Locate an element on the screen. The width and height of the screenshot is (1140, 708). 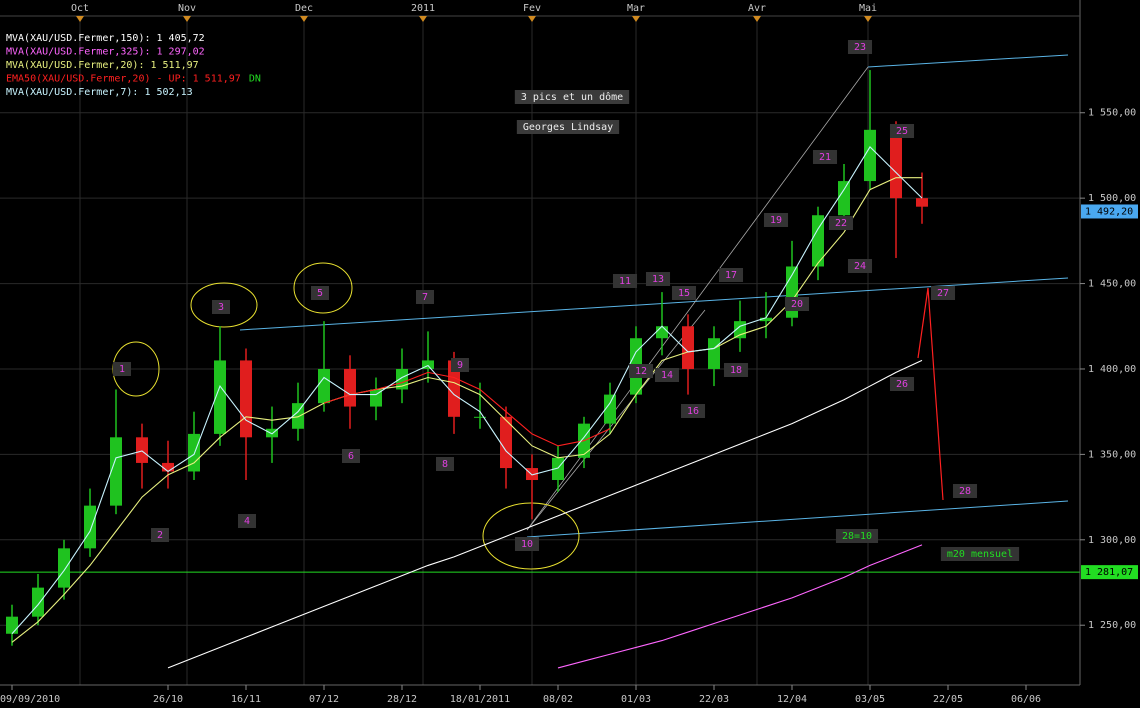
annotation: 17 is located at coordinates (731, 275).